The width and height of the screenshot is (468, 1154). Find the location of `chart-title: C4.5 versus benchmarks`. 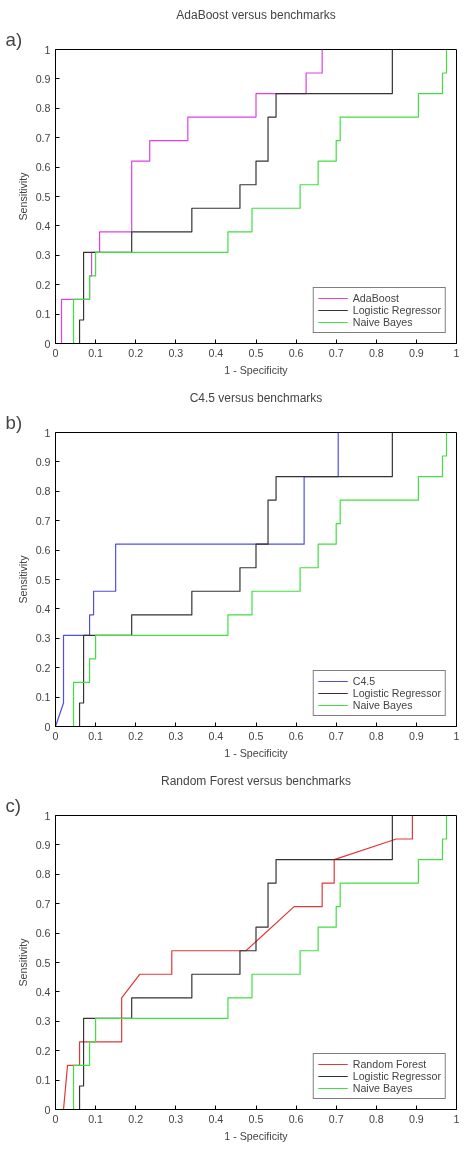

chart-title: C4.5 versus benchmarks is located at coordinates (256, 397).